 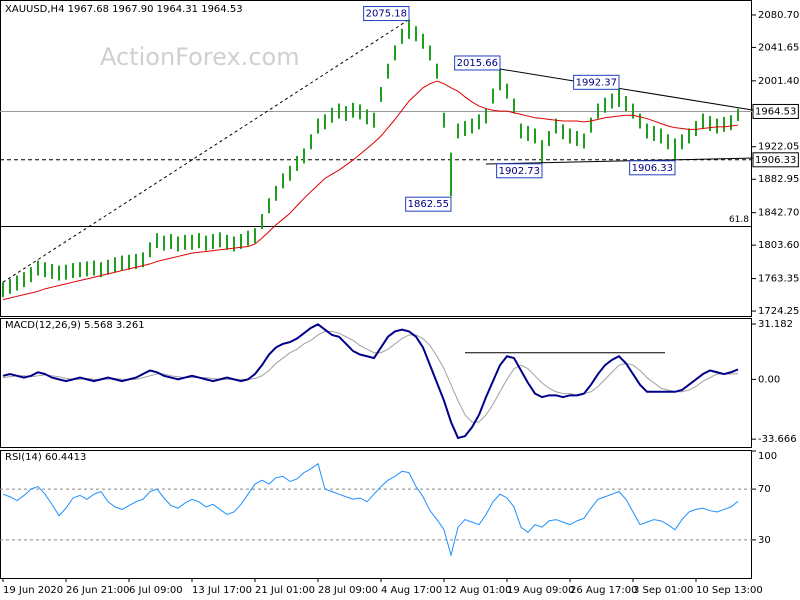 I want to click on x-tick-label: 12 Aug 01:00, so click(x=477, y=590).